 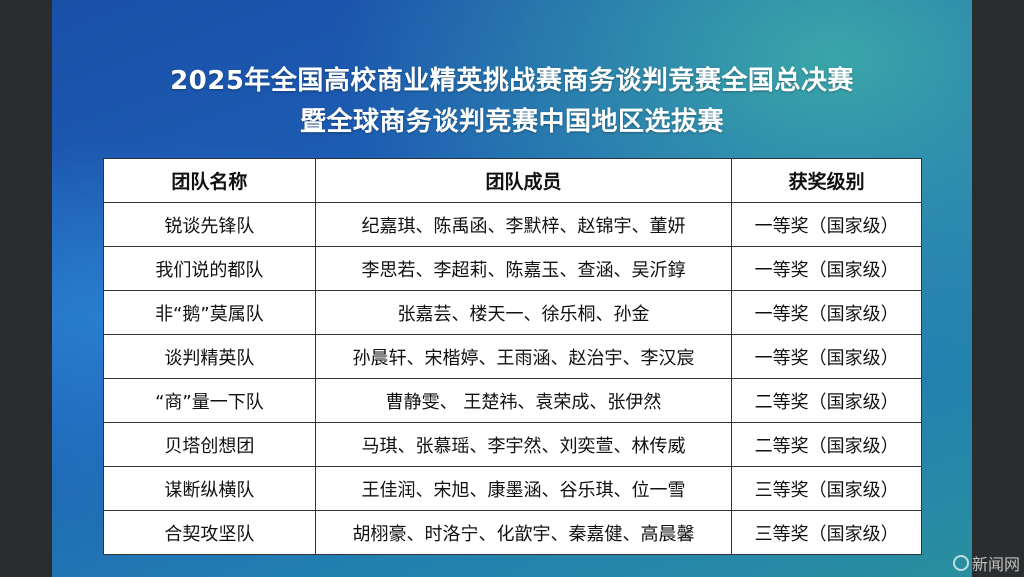 I want to click on cell-members: 孙晨轩、宋楷婷、王雨涵、赵治宇、李汉宸, so click(x=523, y=356).